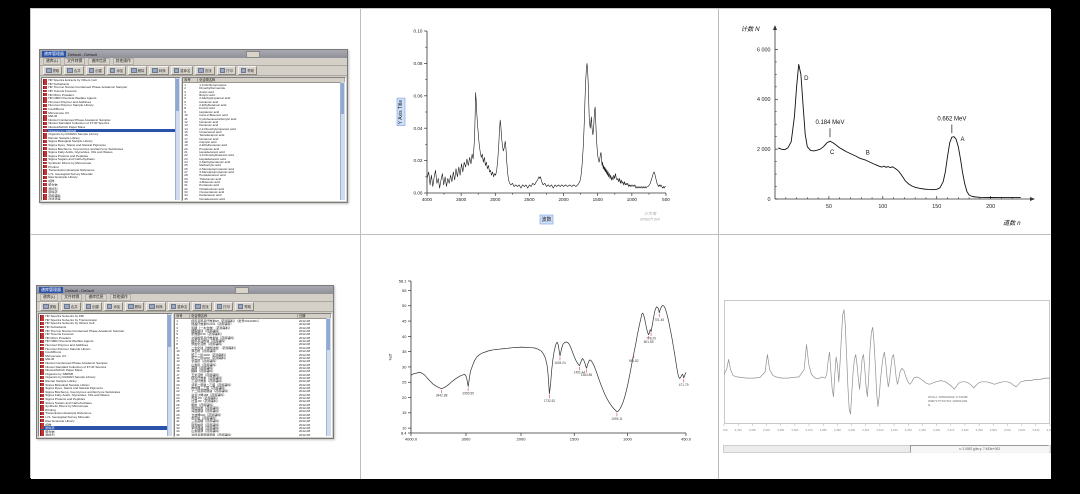 This screenshot has height=494, width=1080. I want to click on tree-item: HR Spectra Solvents by Transmission, so click(106, 320).